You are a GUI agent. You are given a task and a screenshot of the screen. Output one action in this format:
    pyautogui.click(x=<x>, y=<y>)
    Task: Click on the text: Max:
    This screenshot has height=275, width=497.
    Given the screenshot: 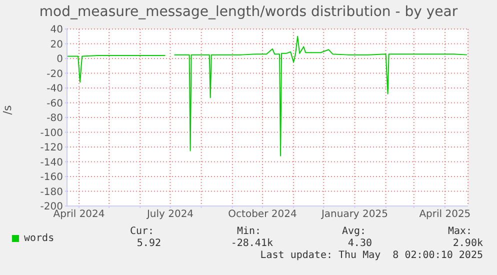 What is the action you would take?
    pyautogui.click(x=460, y=231)
    